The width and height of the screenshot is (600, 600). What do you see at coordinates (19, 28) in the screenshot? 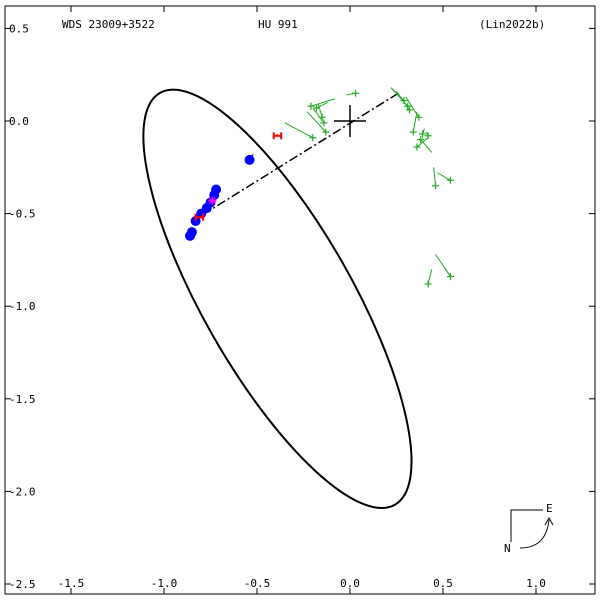
I see `y-tick-label: 0.5` at bounding box center [19, 28].